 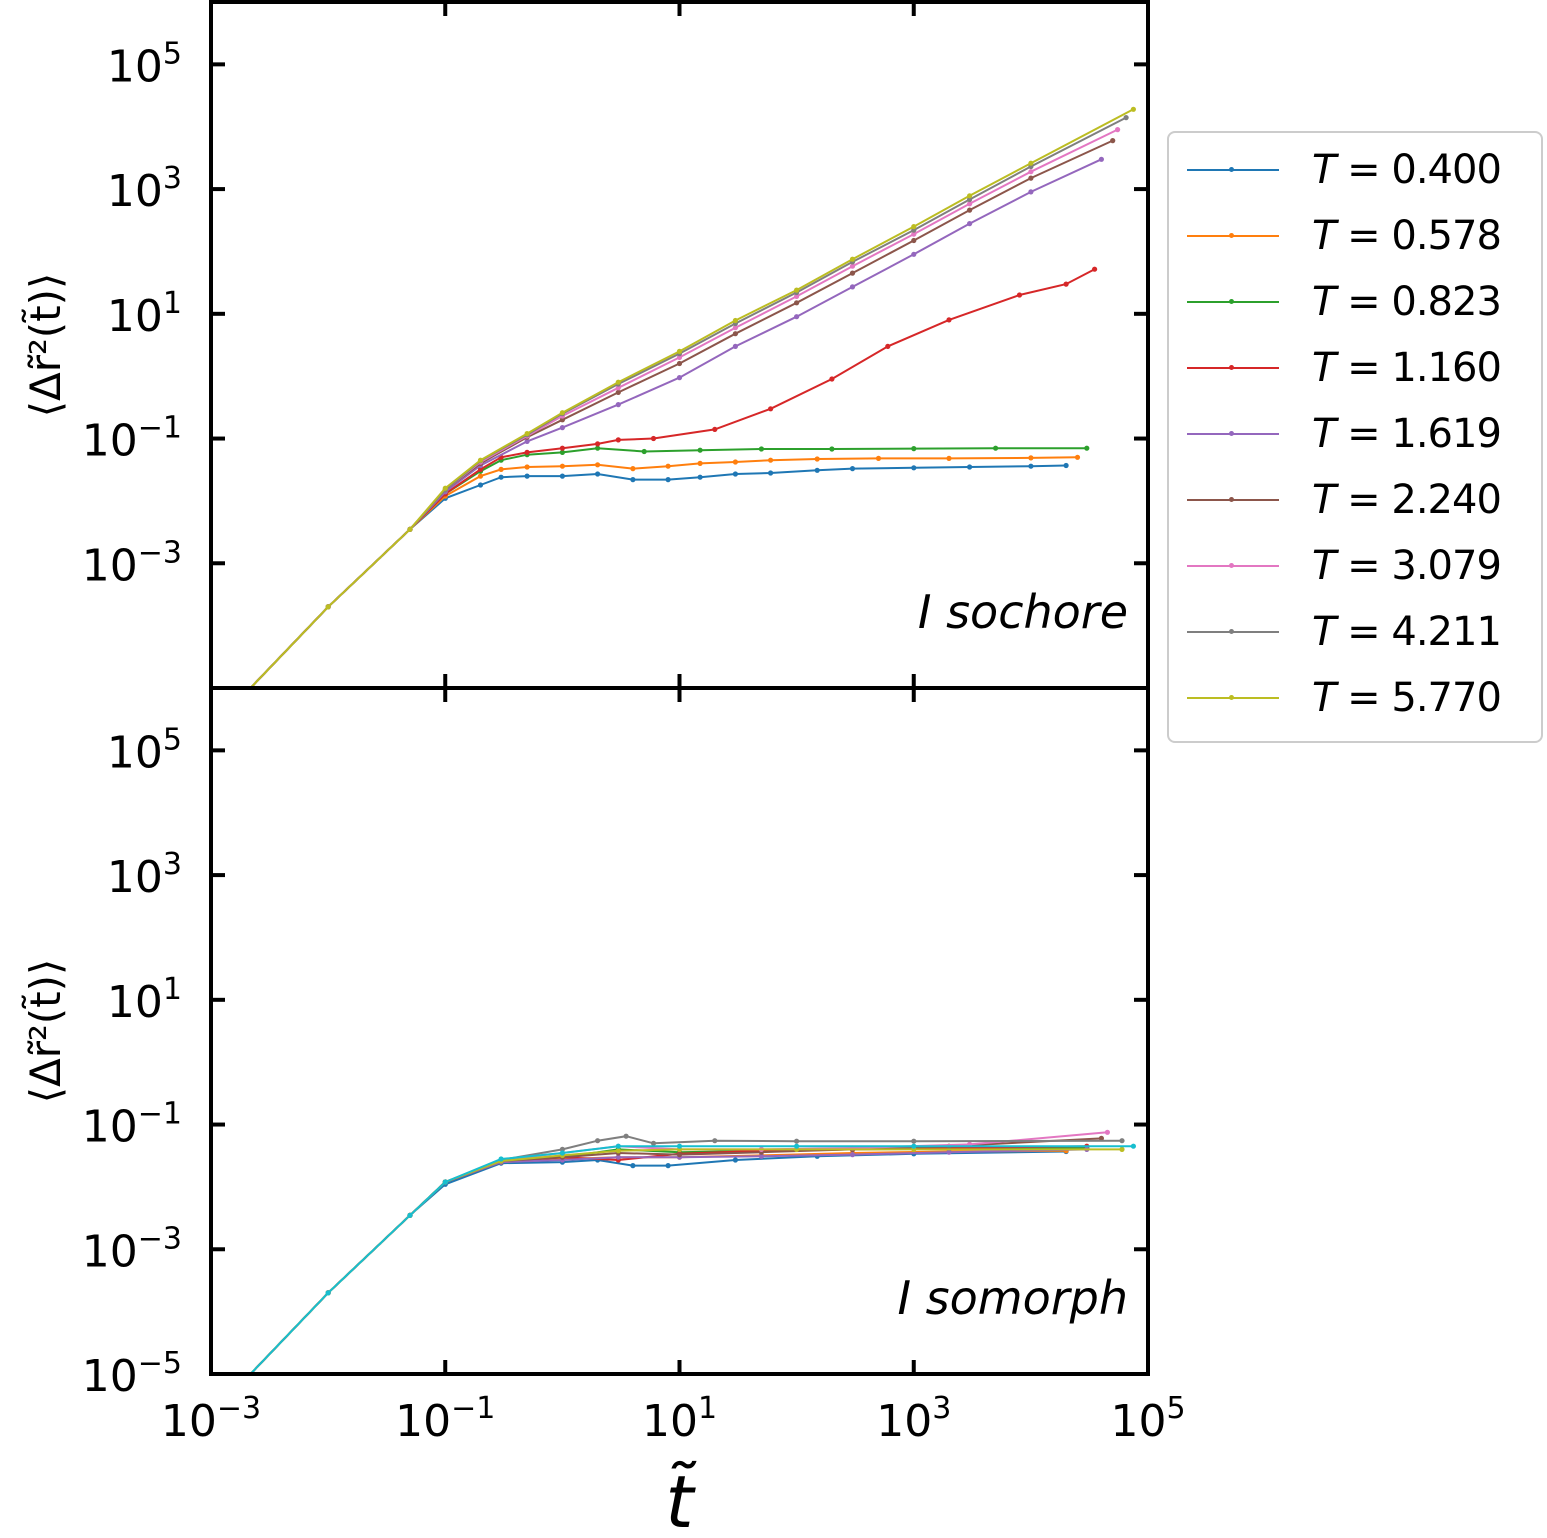 I want to click on x-tick-label: 103, so click(x=913, y=1419).